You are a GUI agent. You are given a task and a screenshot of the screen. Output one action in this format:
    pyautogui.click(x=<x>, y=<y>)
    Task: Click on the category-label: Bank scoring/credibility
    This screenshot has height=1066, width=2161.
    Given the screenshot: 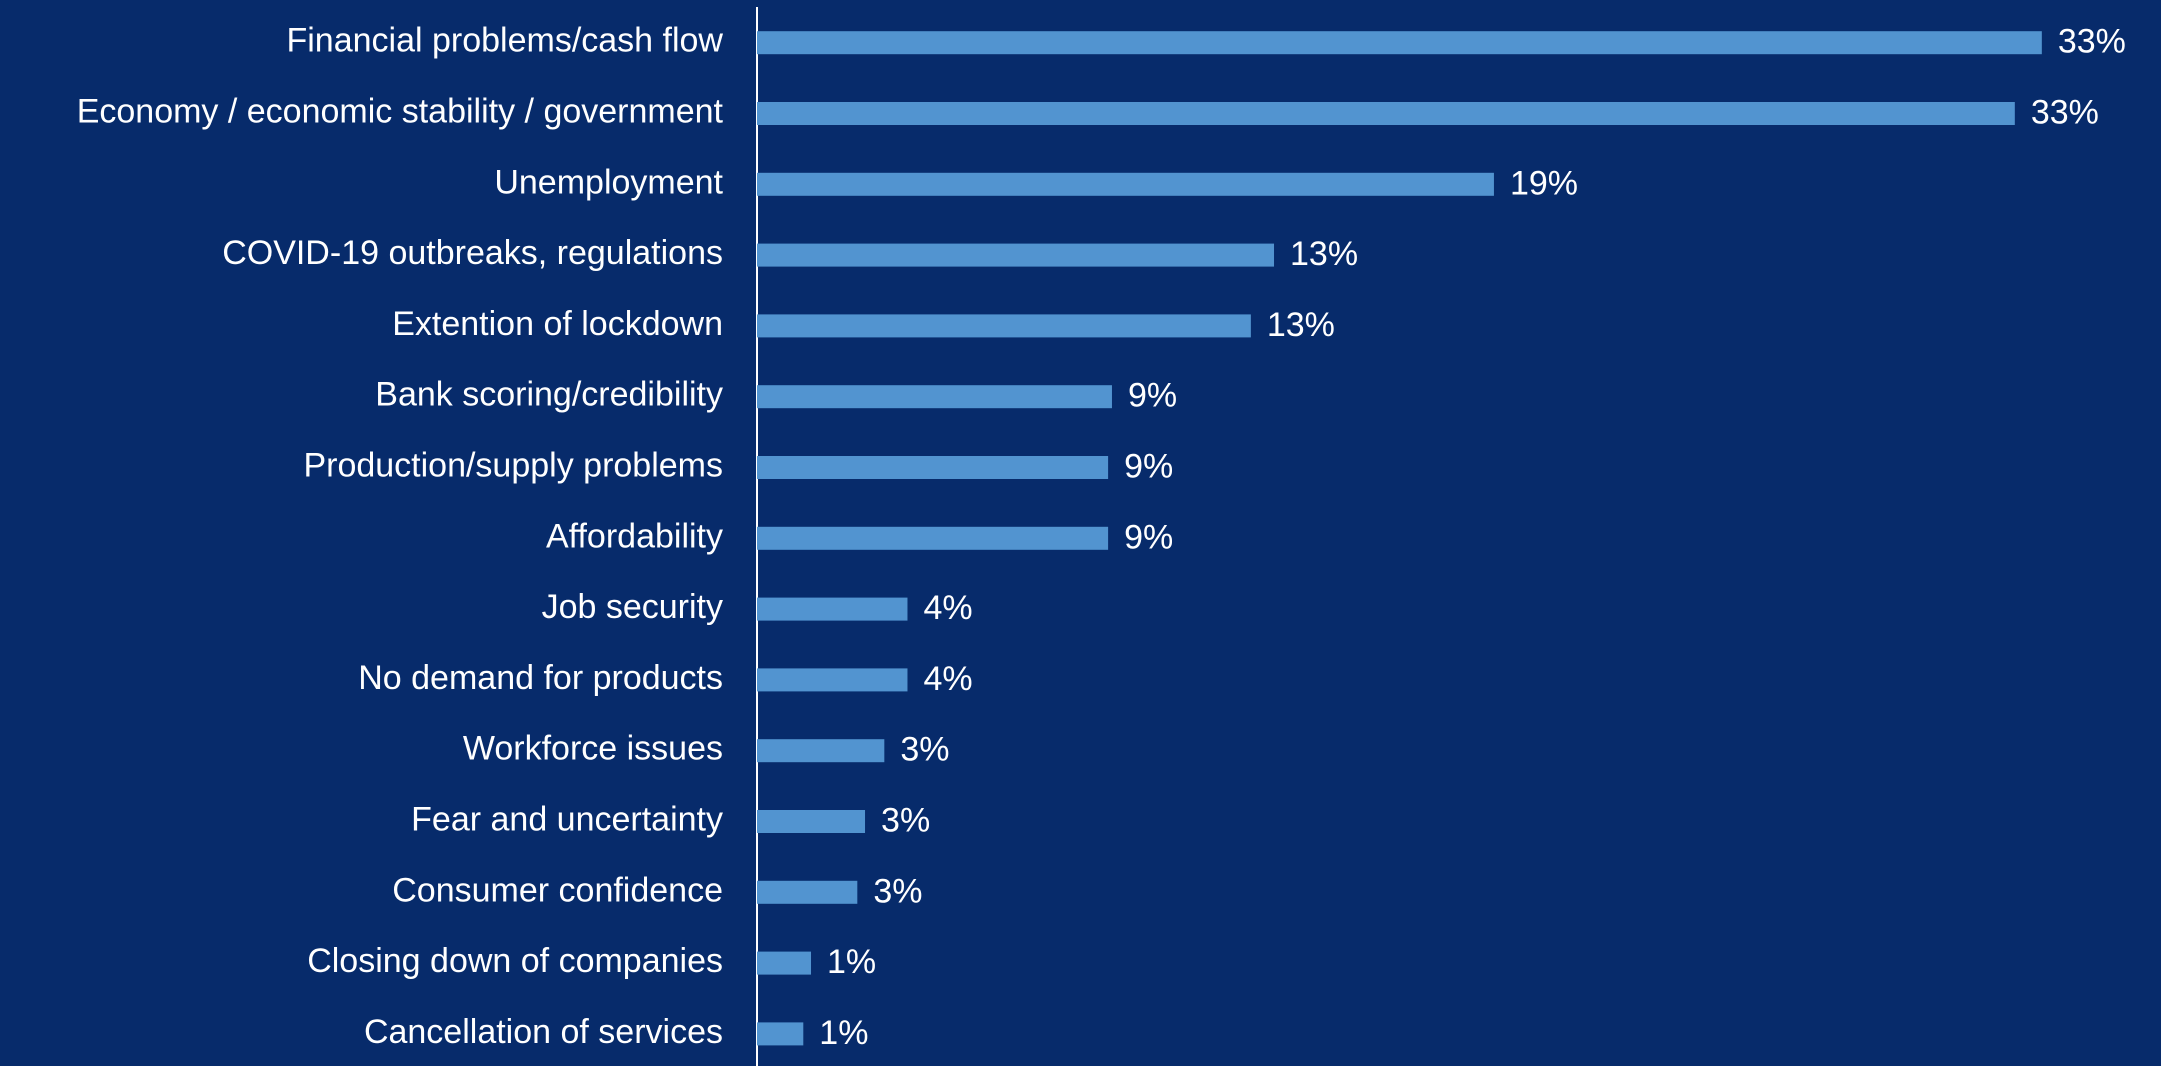 What is the action you would take?
    pyautogui.click(x=549, y=395)
    